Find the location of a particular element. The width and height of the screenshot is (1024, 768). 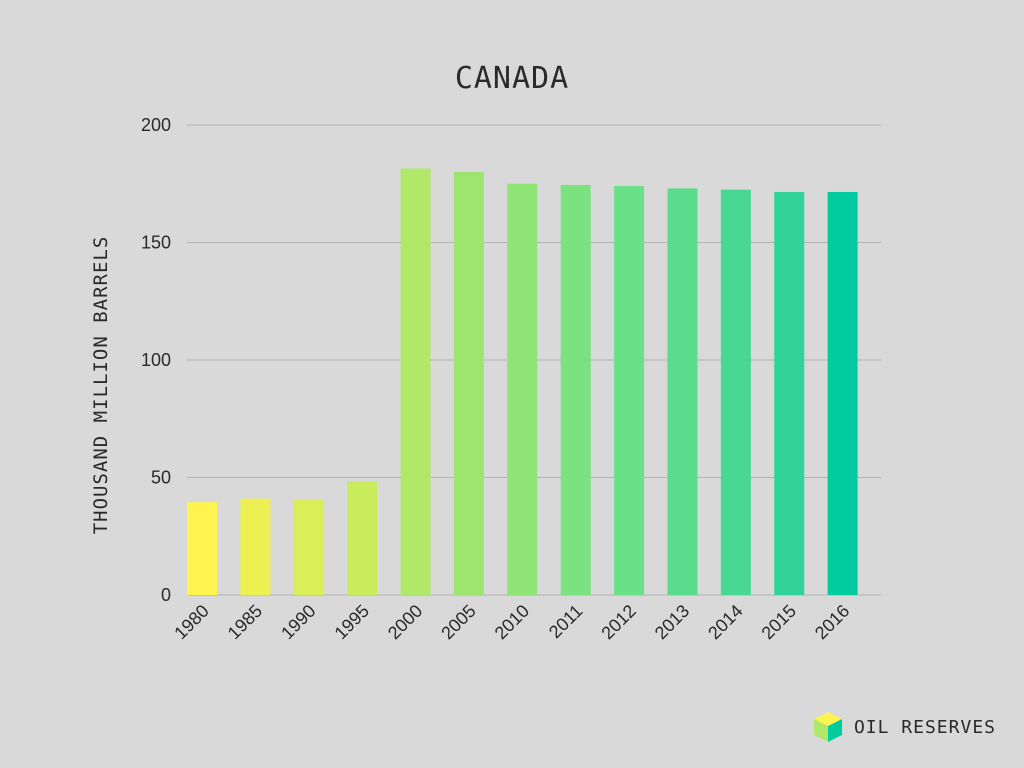

chart-title: CANADA is located at coordinates (512, 78).